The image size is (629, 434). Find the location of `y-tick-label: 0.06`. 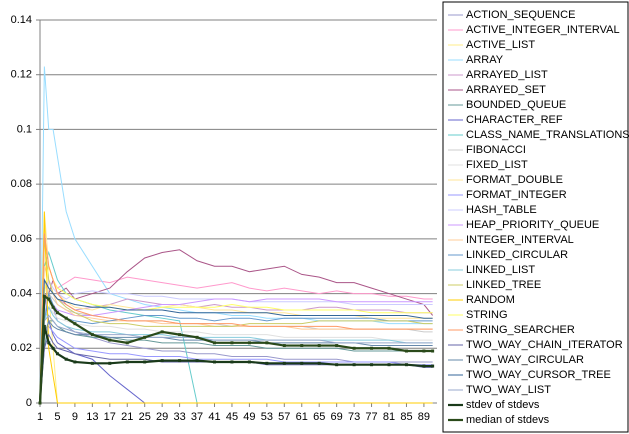

y-tick-label: 0.06 is located at coordinates (21, 239).